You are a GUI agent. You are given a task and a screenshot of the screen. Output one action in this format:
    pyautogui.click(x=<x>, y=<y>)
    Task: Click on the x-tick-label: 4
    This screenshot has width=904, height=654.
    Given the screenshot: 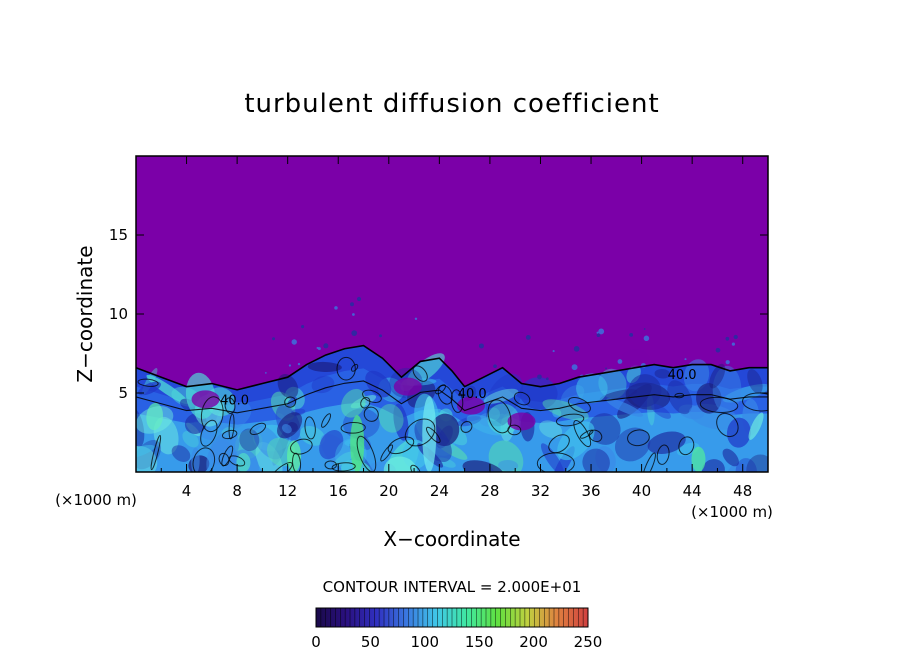 What is the action you would take?
    pyautogui.click(x=187, y=491)
    